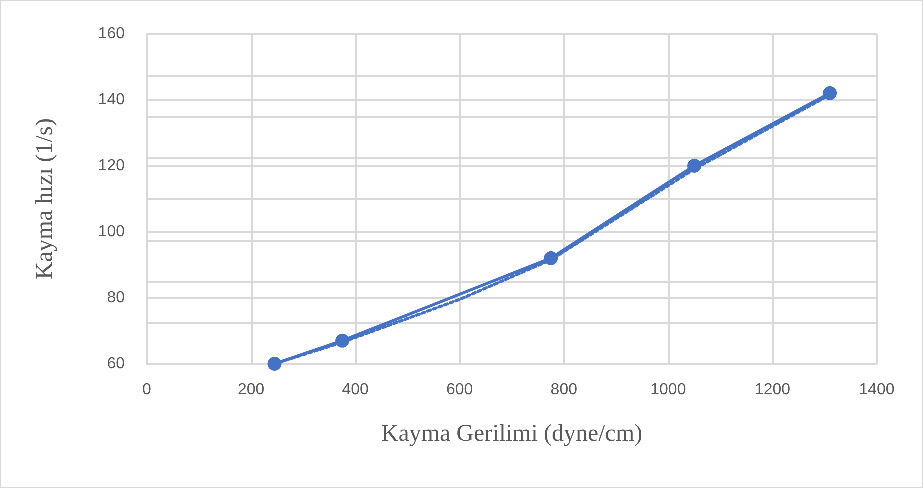 The image size is (923, 488). What do you see at coordinates (112, 34) in the screenshot?
I see `y-tick-label: 160` at bounding box center [112, 34].